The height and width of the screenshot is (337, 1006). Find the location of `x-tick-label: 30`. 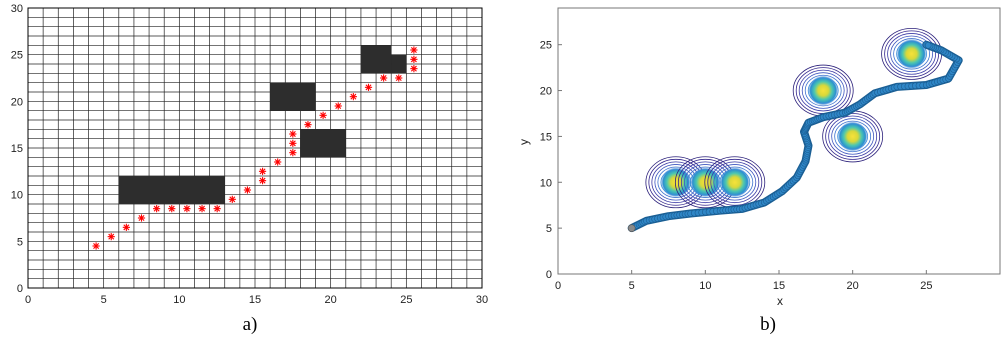

x-tick-label: 30 is located at coordinates (482, 300).